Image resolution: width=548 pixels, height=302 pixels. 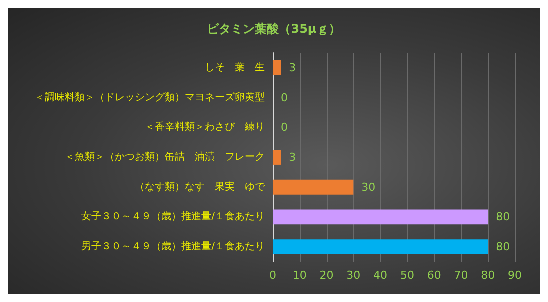 I want to click on x-tick-label: 70, so click(x=461, y=275).